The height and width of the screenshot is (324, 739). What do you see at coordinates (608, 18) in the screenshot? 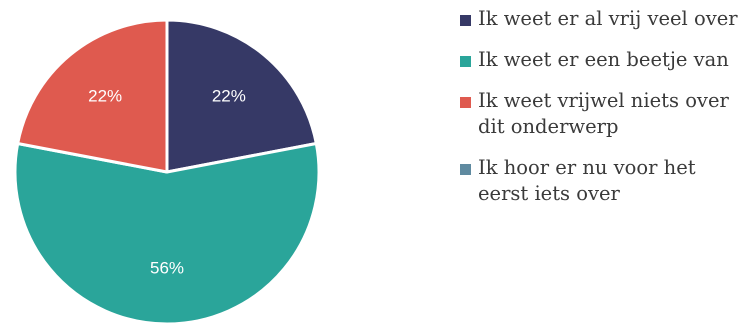
I see `legend-label-vrij-veel: Ik weet er al vrij veel over` at bounding box center [608, 18].